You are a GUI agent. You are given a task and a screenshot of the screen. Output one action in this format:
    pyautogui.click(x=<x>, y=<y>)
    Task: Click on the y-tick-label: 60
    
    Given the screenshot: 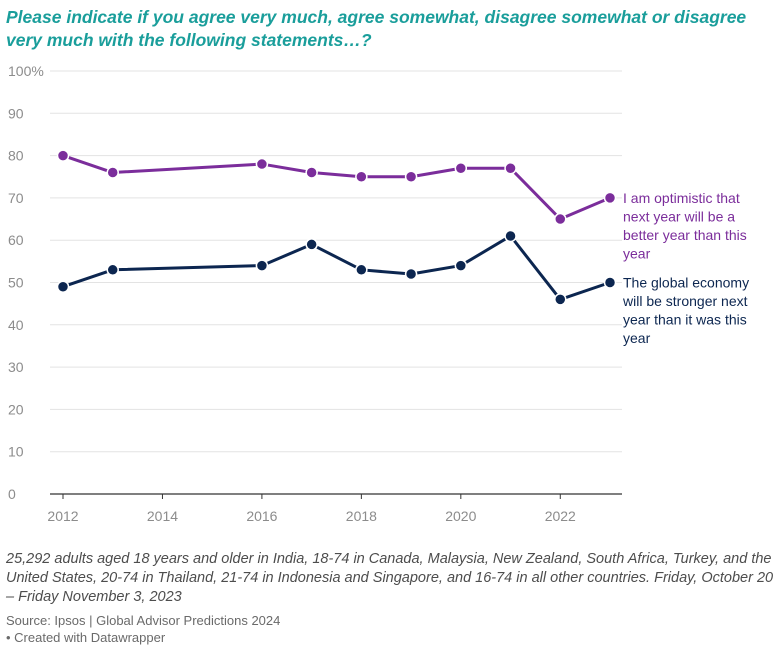 What is the action you would take?
    pyautogui.click(x=16, y=240)
    